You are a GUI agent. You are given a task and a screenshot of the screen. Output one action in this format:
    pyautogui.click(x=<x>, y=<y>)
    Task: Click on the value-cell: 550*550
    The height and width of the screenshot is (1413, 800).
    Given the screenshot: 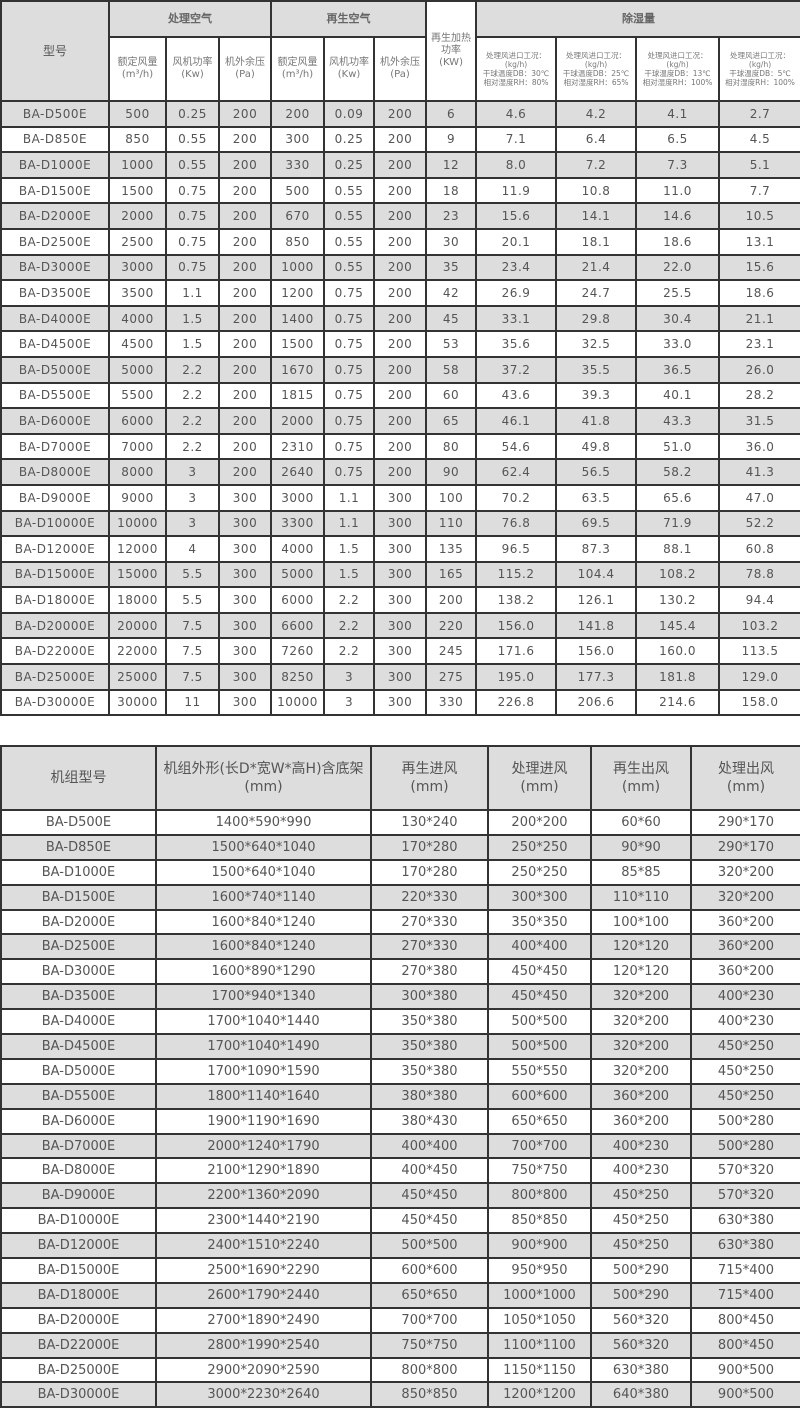 What is the action you would take?
    pyautogui.click(x=539, y=1071)
    